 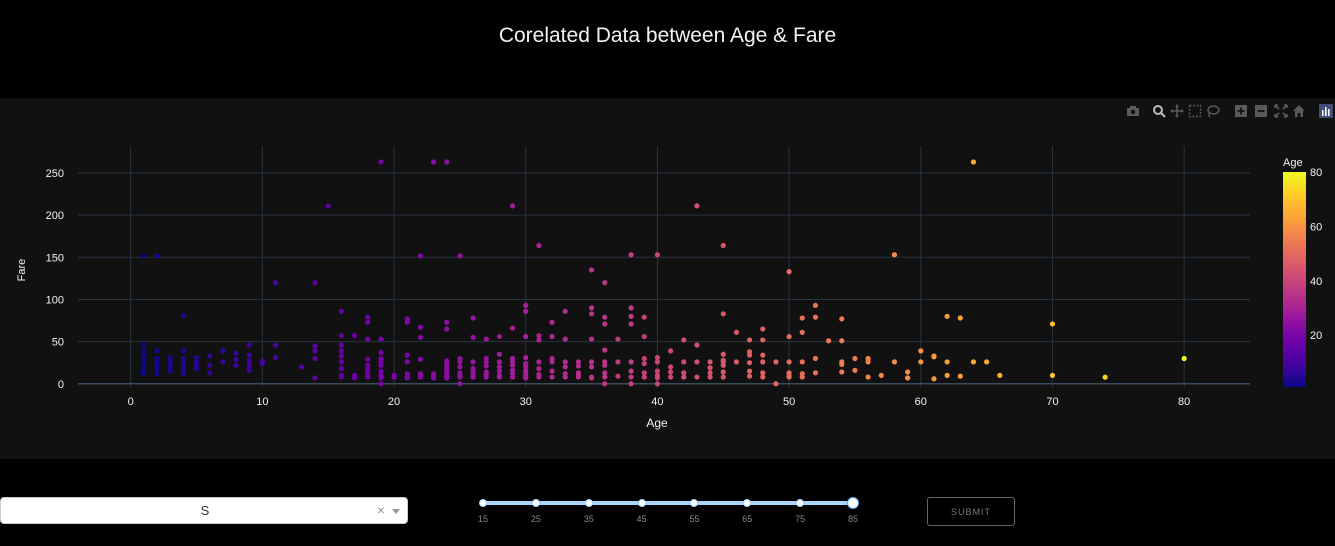 What do you see at coordinates (668, 503) in the screenshot?
I see `slider-track` at bounding box center [668, 503].